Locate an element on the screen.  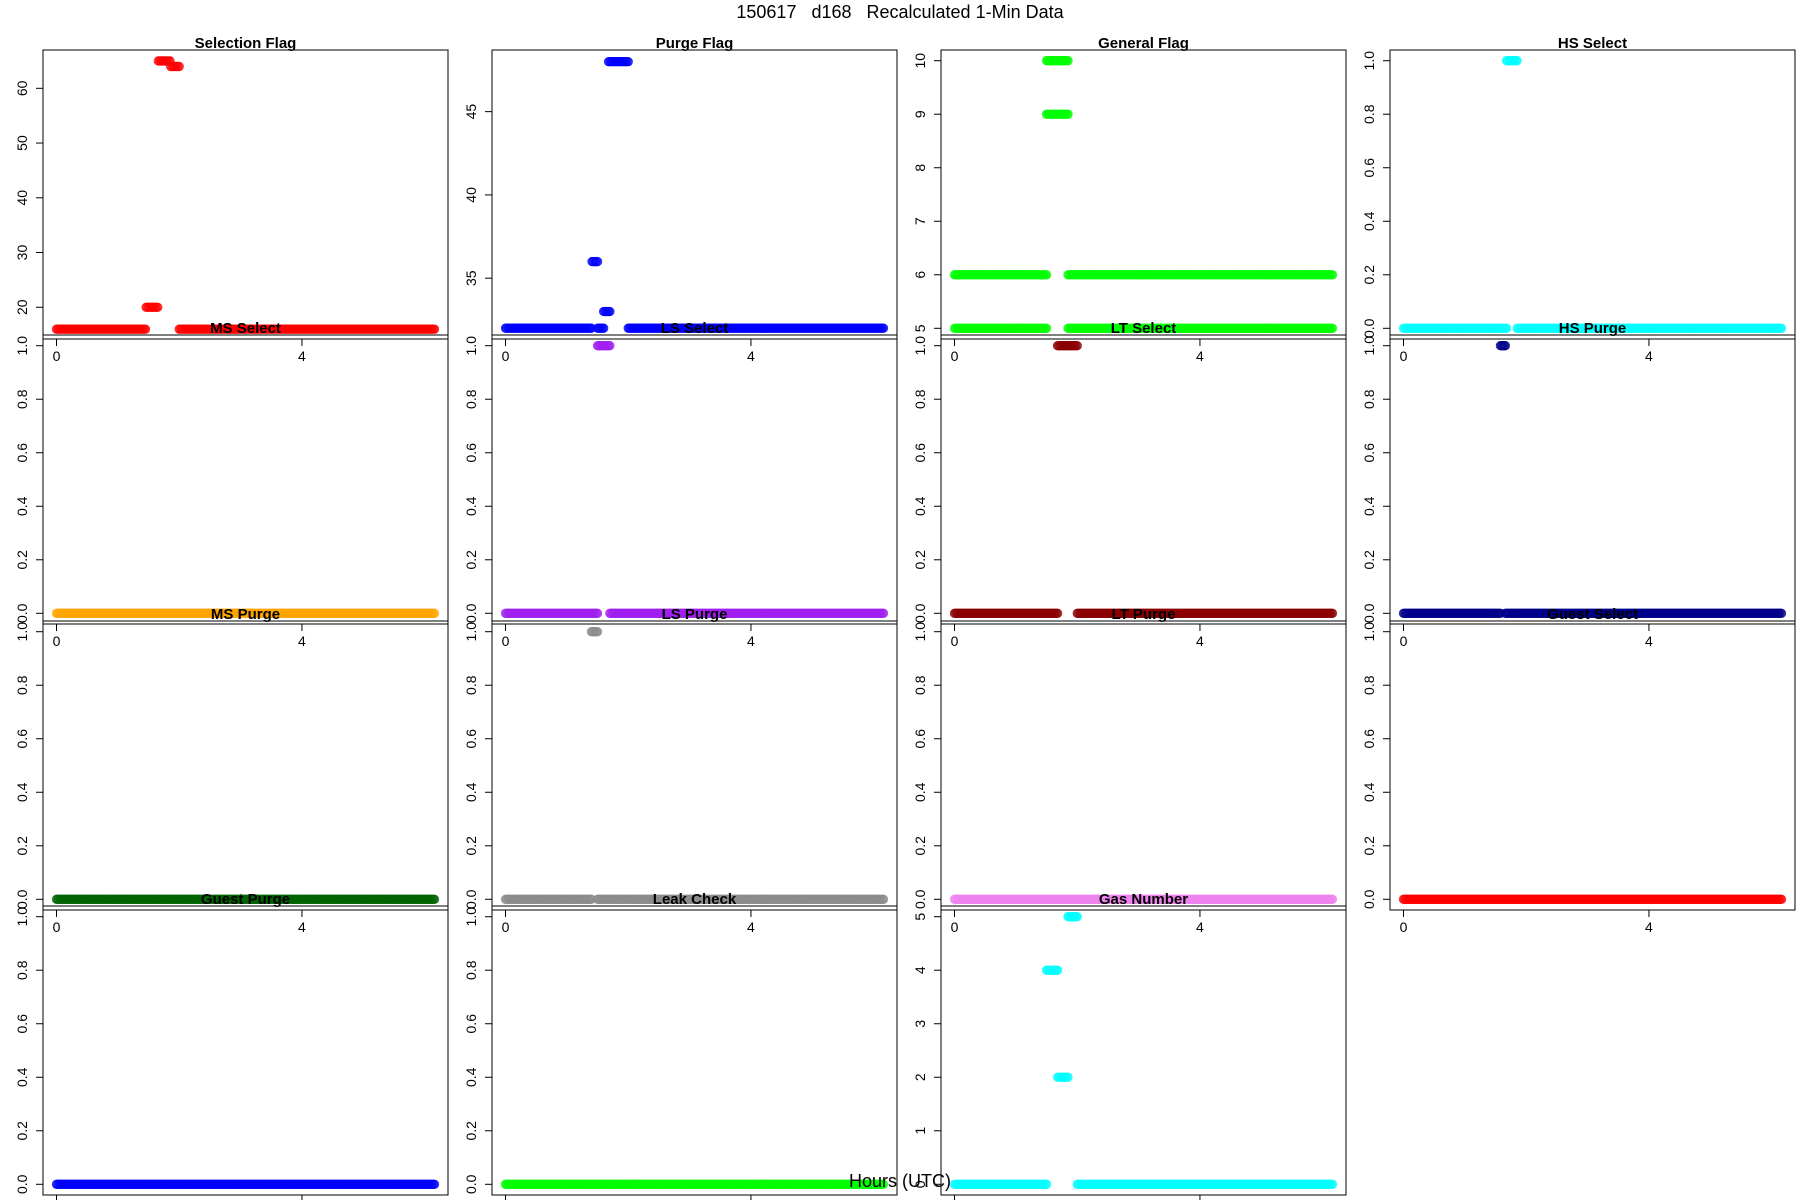
y-axis: 35 40 45 is located at coordinates (477, 195).